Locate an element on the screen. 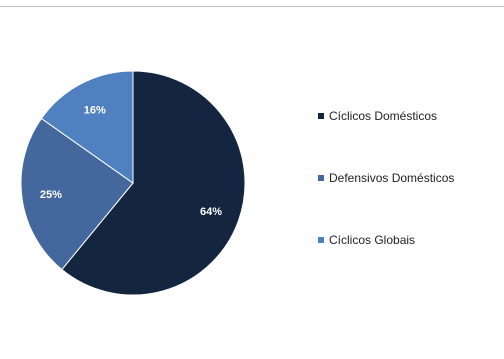  top-divider is located at coordinates (252, 6).